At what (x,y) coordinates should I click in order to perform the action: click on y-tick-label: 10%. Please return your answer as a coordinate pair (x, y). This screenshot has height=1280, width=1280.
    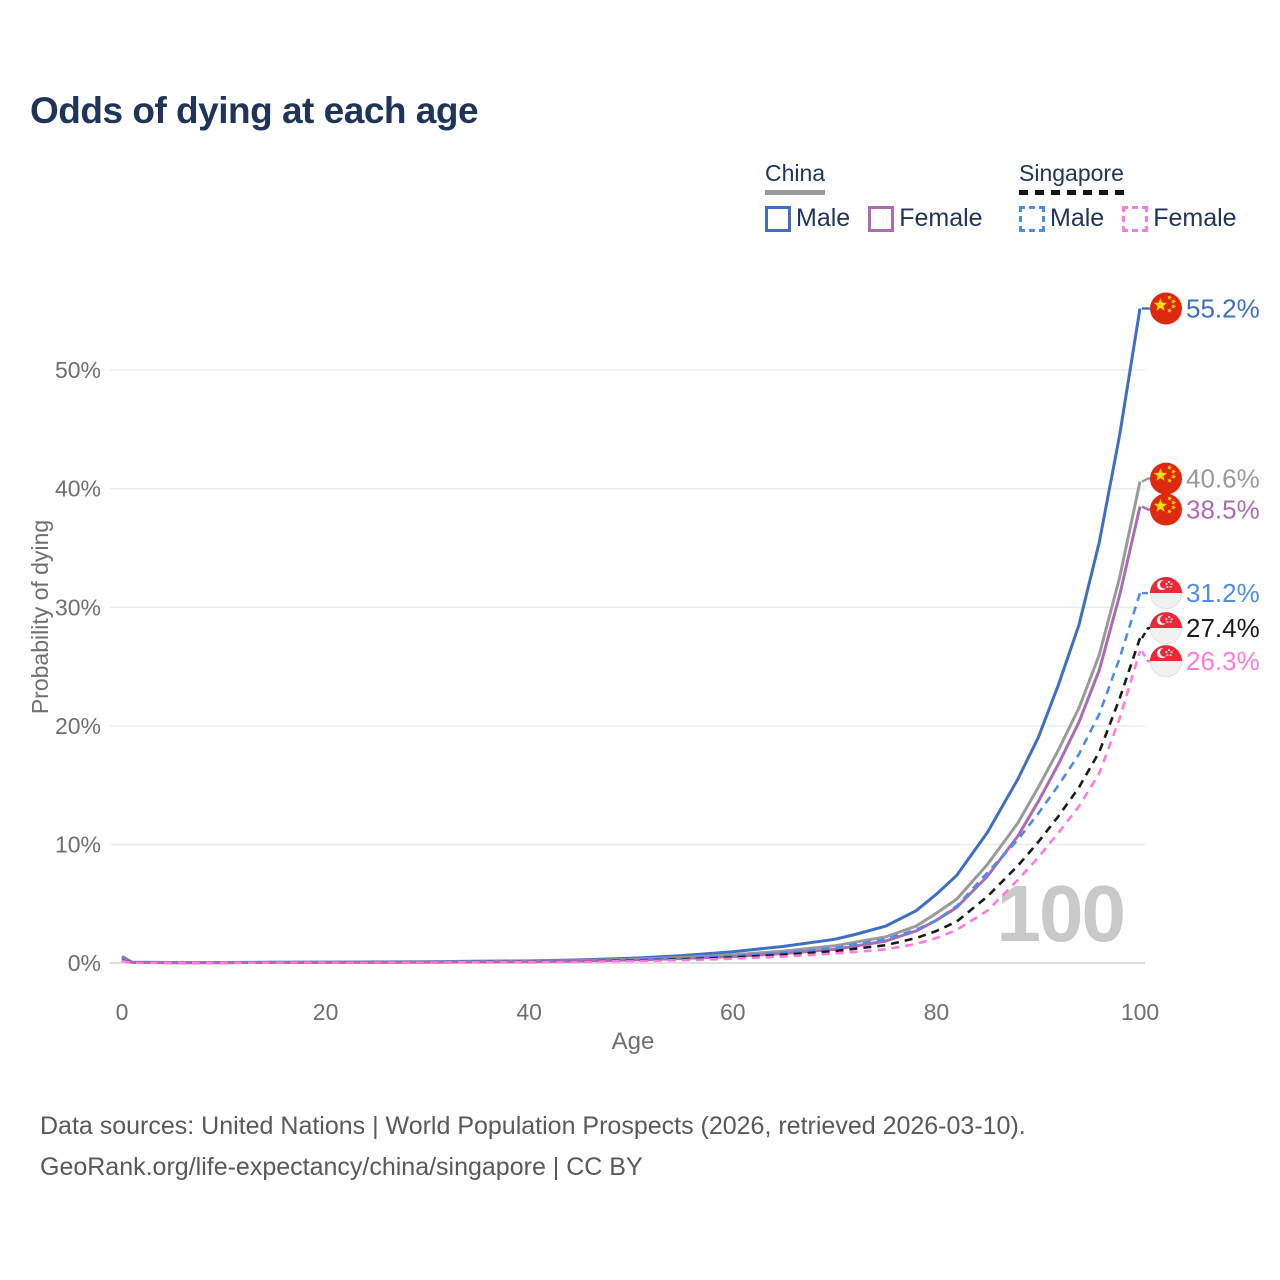
    Looking at the image, I should click on (78, 844).